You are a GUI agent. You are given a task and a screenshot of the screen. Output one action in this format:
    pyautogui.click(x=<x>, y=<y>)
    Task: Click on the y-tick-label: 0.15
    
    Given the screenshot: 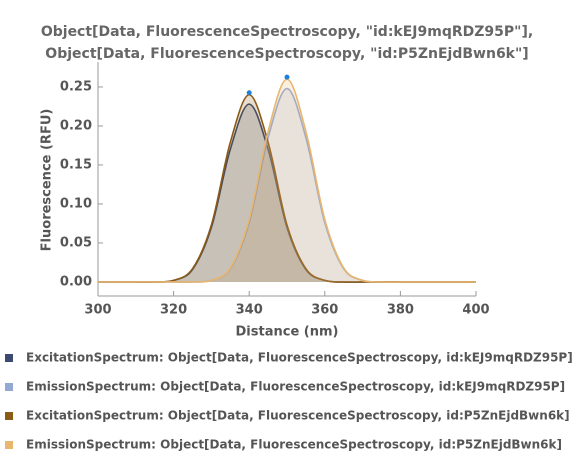 What is the action you would take?
    pyautogui.click(x=76, y=164)
    